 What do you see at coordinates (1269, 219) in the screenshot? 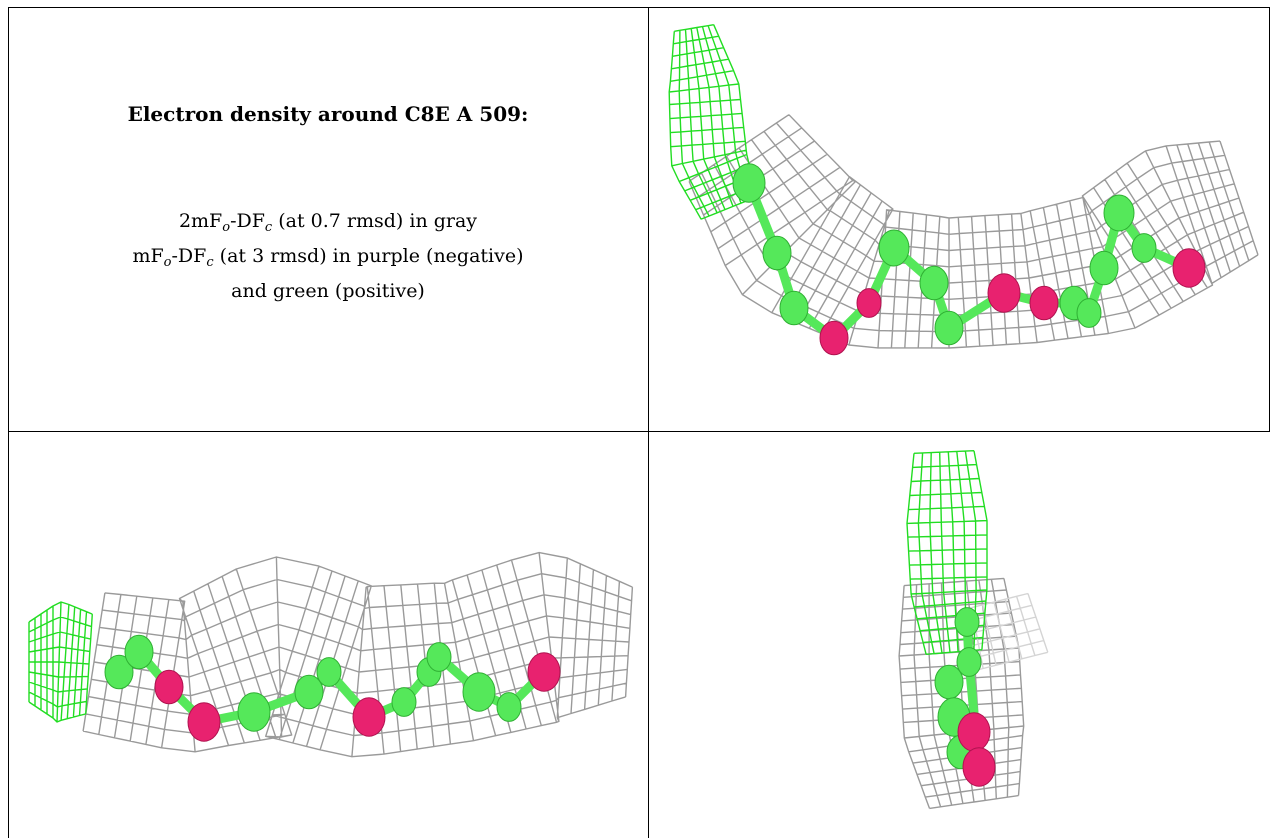
I see `border-right` at bounding box center [1269, 219].